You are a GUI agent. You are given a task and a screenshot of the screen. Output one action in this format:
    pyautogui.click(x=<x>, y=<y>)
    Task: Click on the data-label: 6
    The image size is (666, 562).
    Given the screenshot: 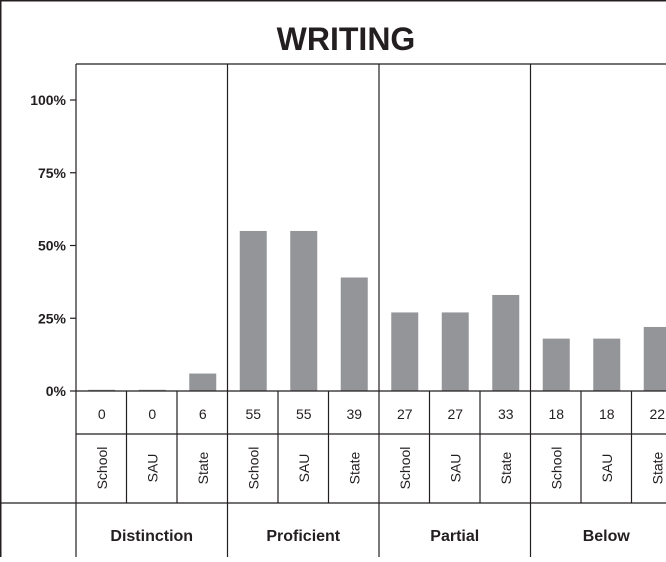 What is the action you would take?
    pyautogui.click(x=203, y=414)
    